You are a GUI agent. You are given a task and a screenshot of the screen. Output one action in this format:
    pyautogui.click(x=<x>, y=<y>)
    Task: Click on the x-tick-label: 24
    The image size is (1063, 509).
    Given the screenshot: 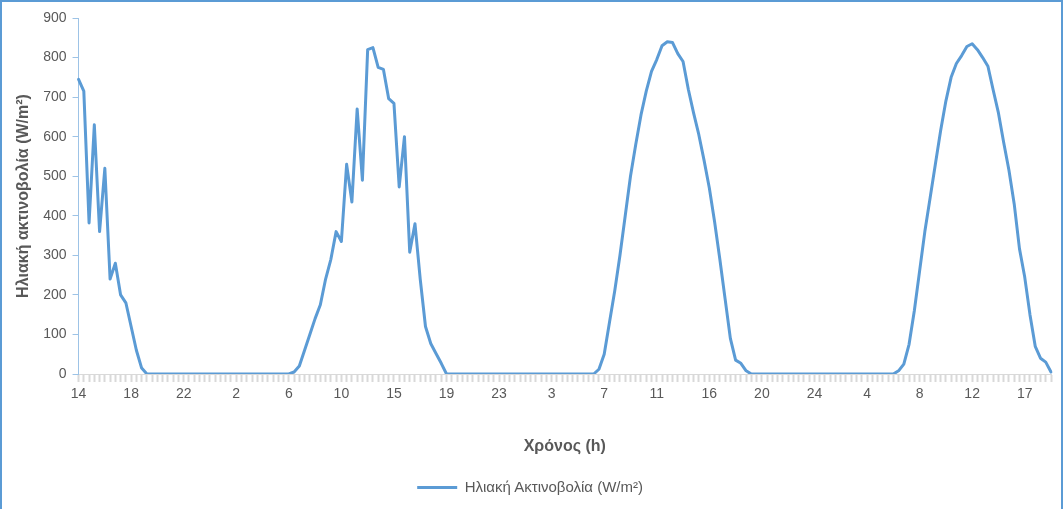 What is the action you would take?
    pyautogui.click(x=814, y=393)
    